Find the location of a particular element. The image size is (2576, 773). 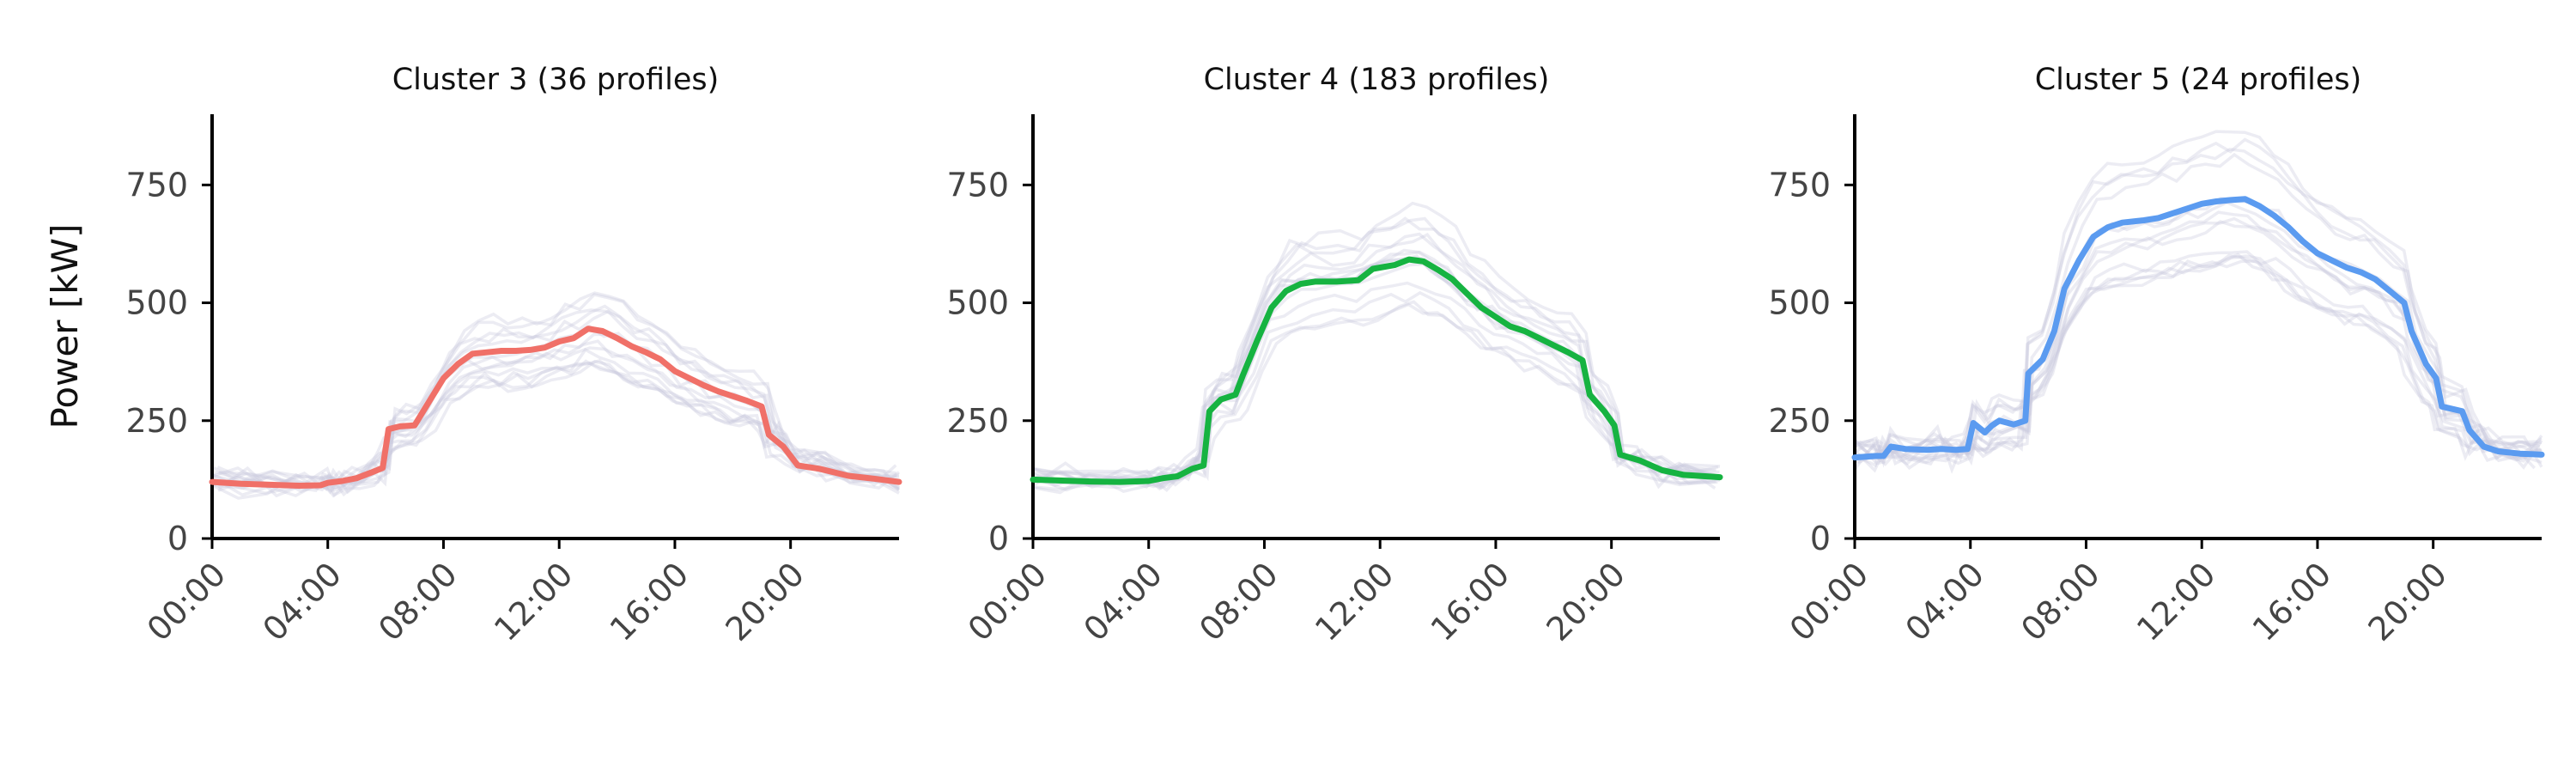

y-axis-label: Power [kW] is located at coordinates (65, 326).